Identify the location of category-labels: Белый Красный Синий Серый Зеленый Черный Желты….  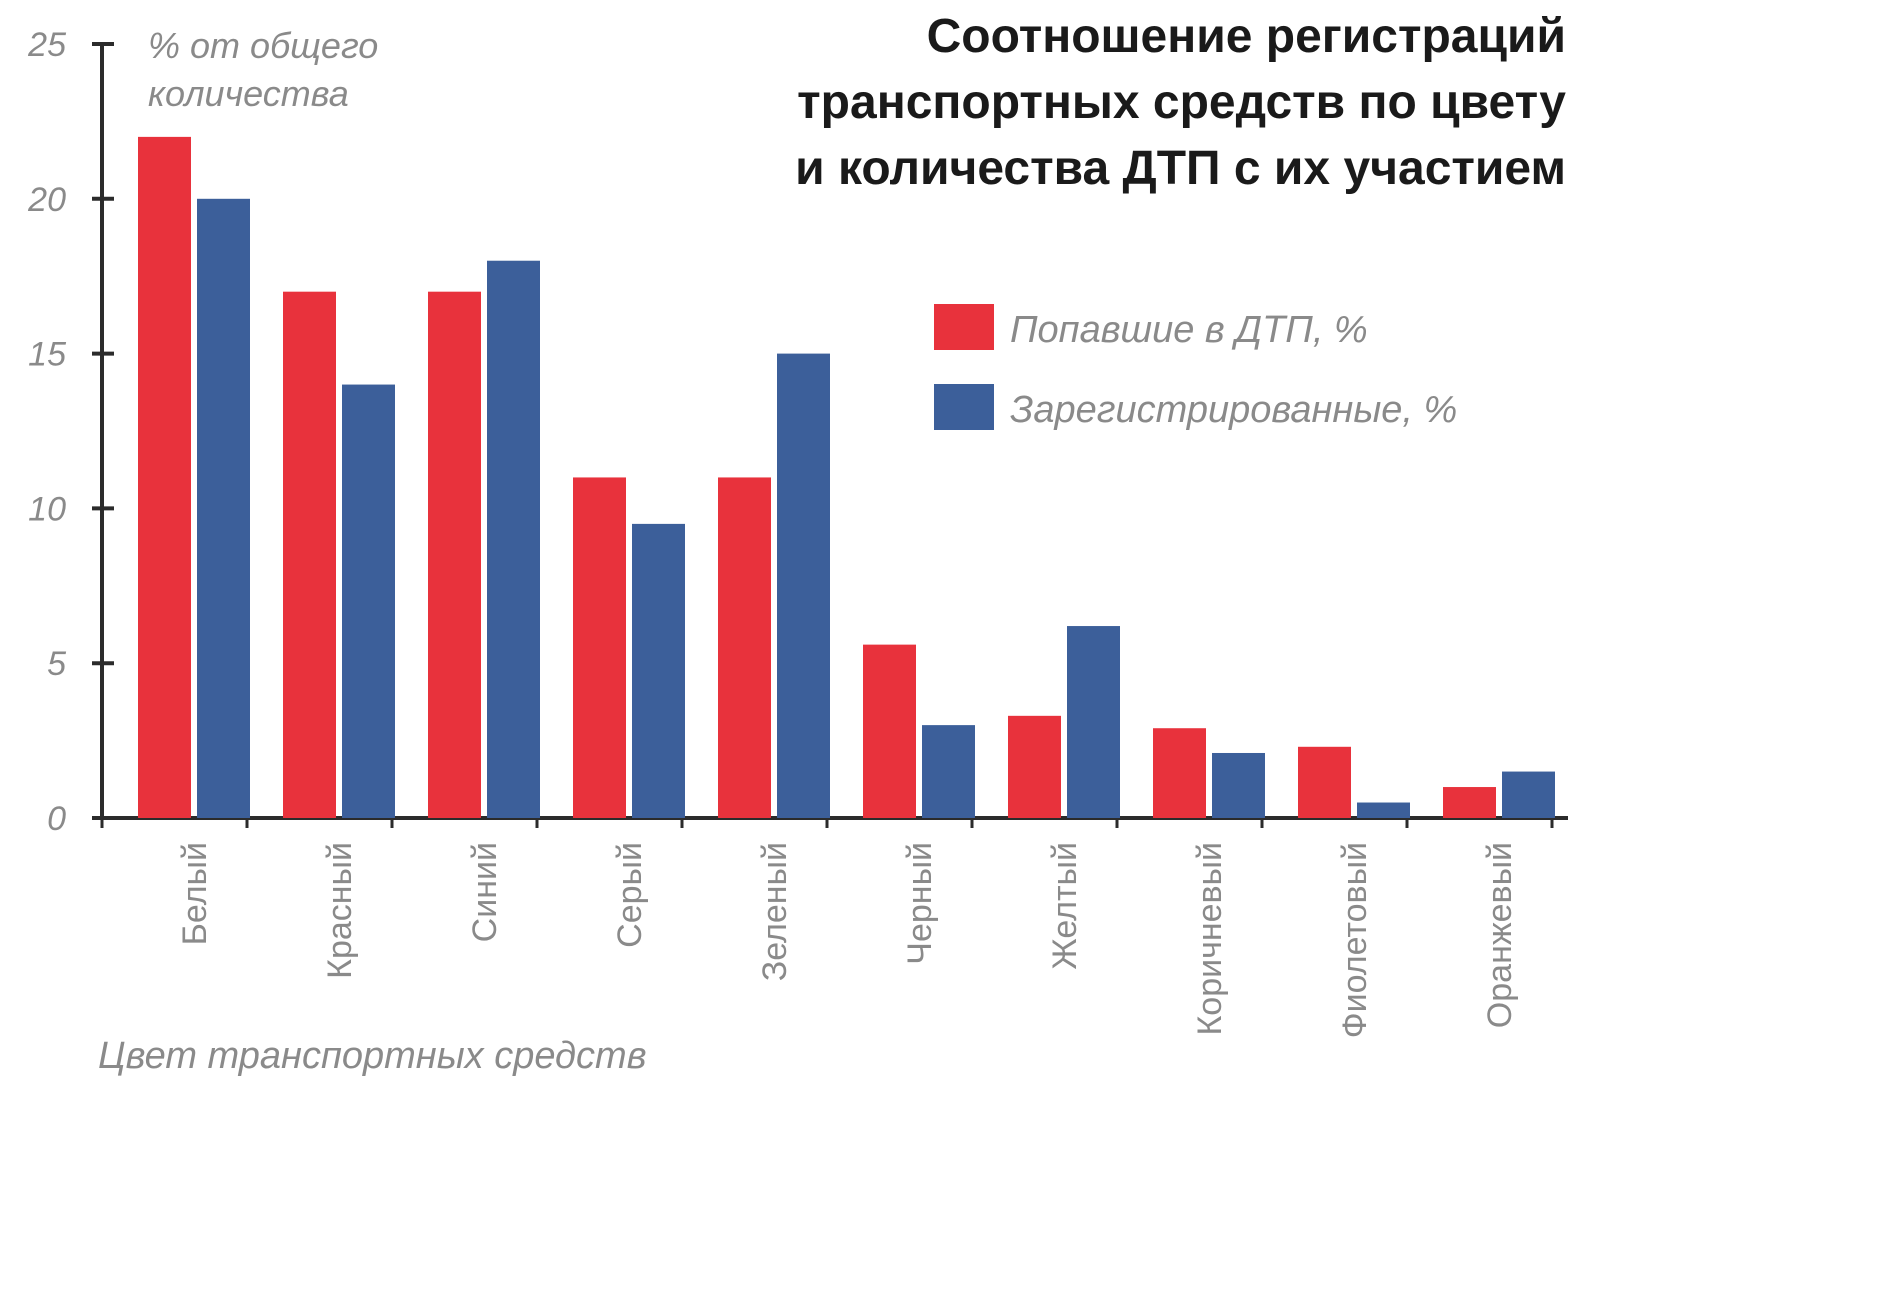
(847, 940).